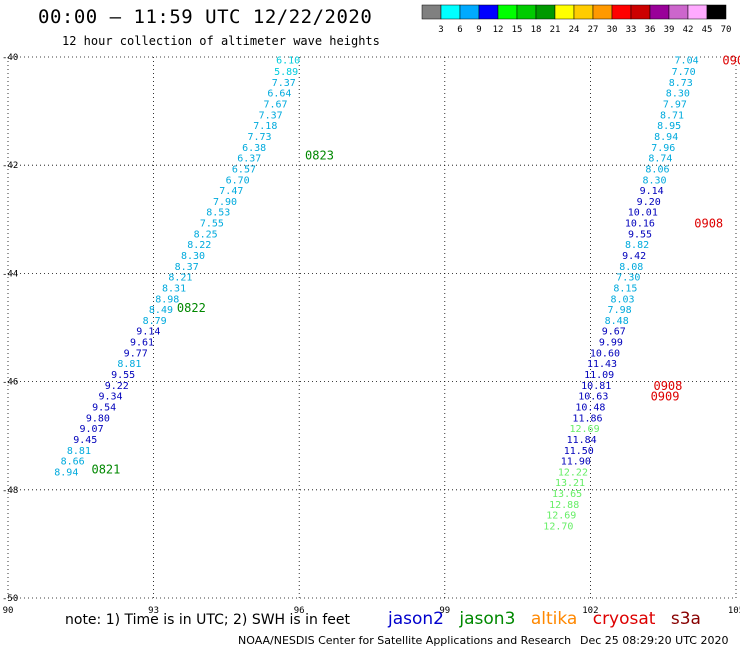 The image size is (740, 650). What do you see at coordinates (148, 332) in the screenshot?
I see `wave-height-value: 9.14` at bounding box center [148, 332].